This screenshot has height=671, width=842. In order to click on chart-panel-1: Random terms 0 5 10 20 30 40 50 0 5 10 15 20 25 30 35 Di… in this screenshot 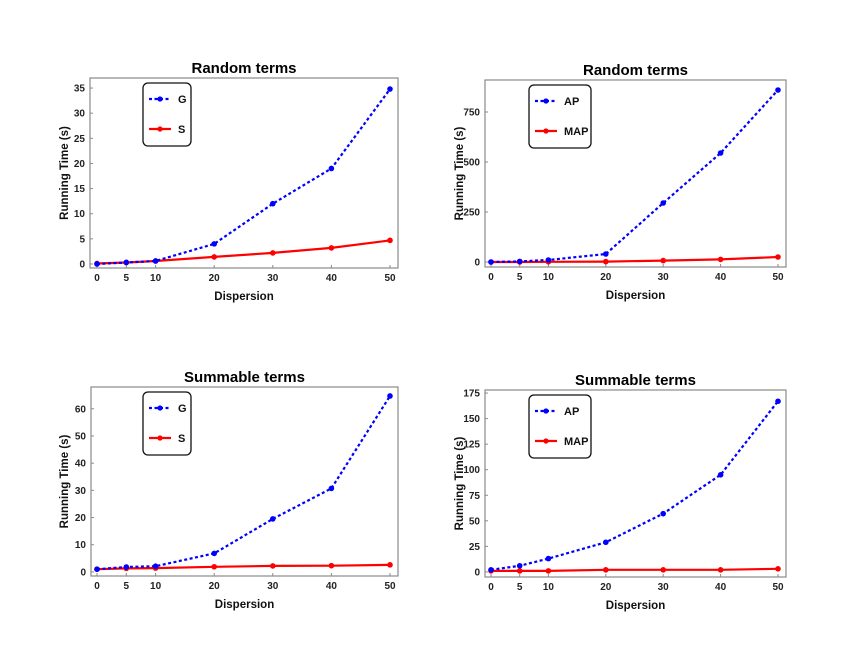, I will do `click(229, 181)`.